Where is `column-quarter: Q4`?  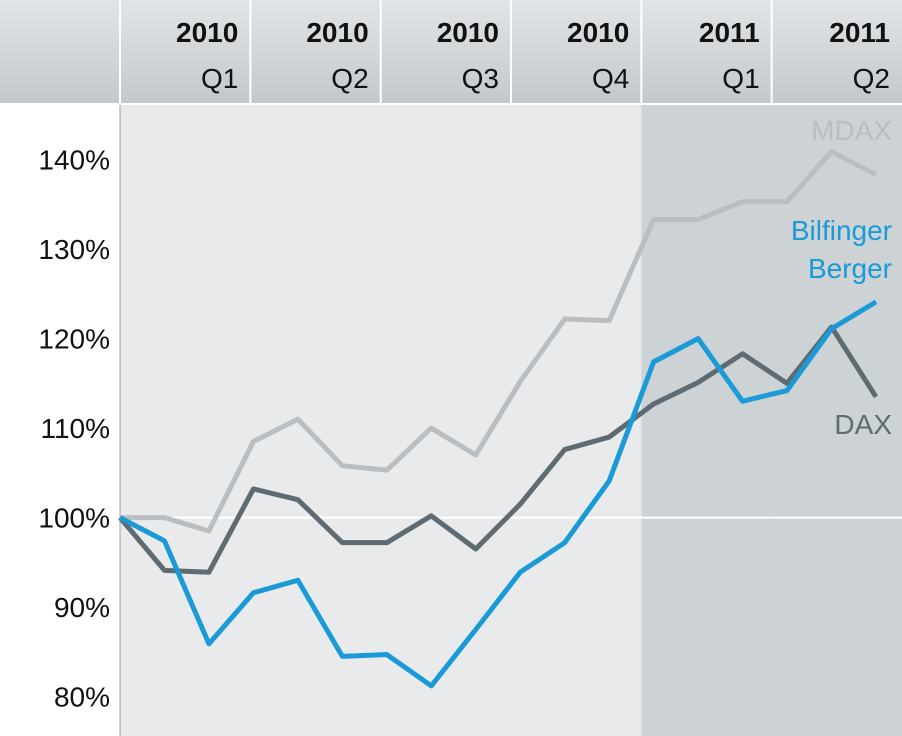
column-quarter: Q4 is located at coordinates (610, 78).